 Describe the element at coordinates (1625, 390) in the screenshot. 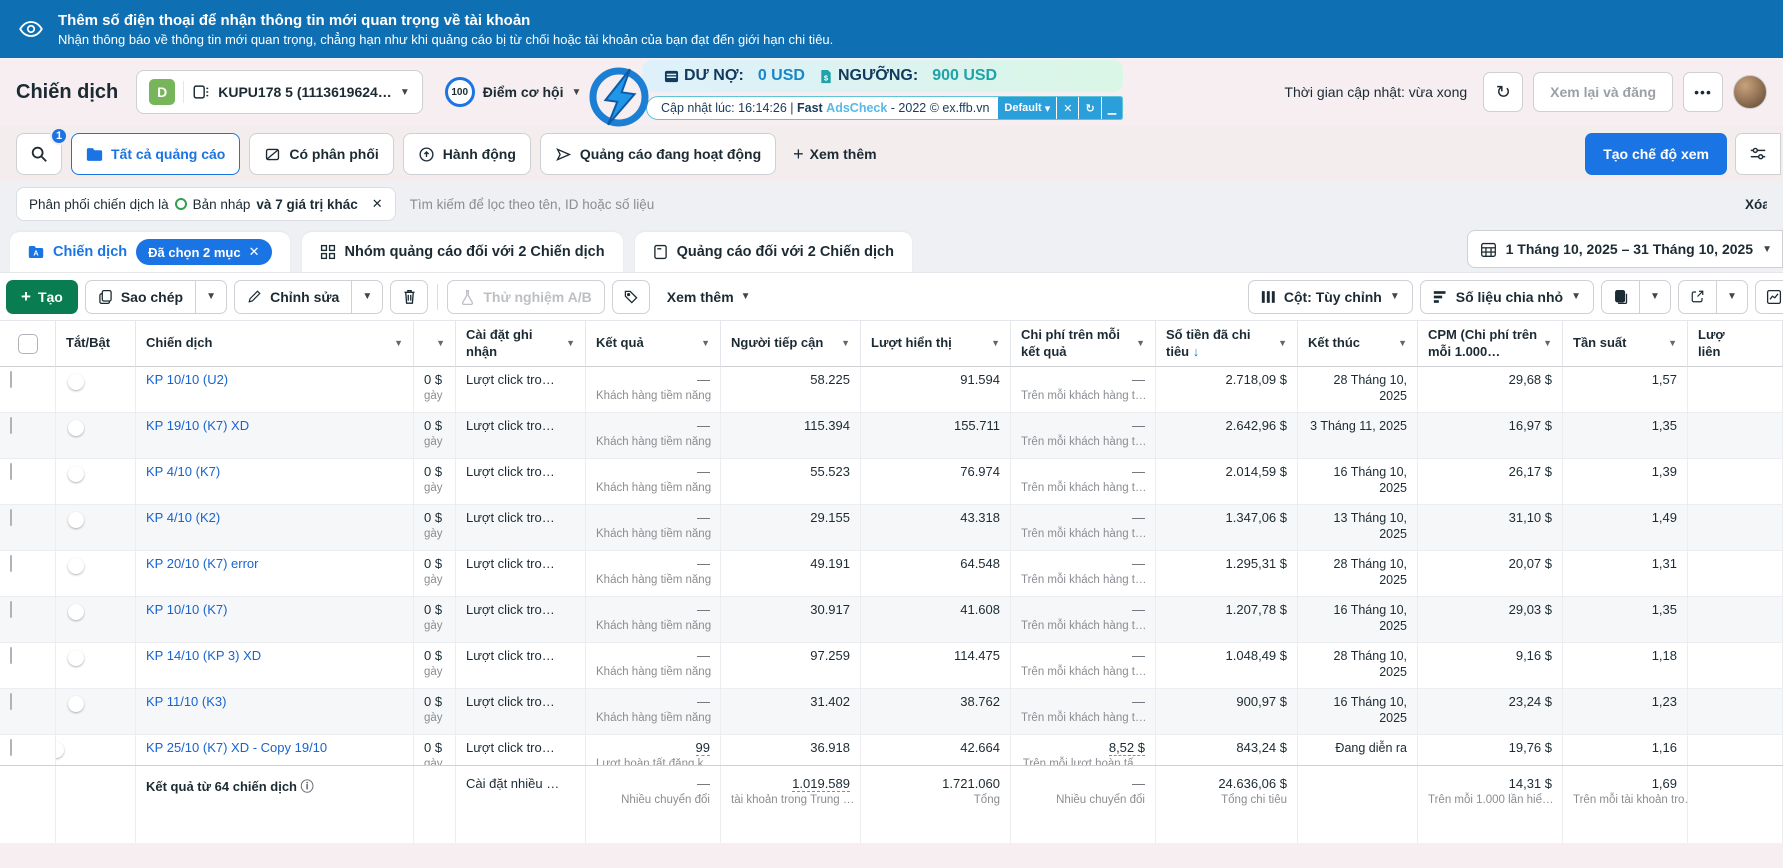

I see `frequency-cell: 1,57` at that location.